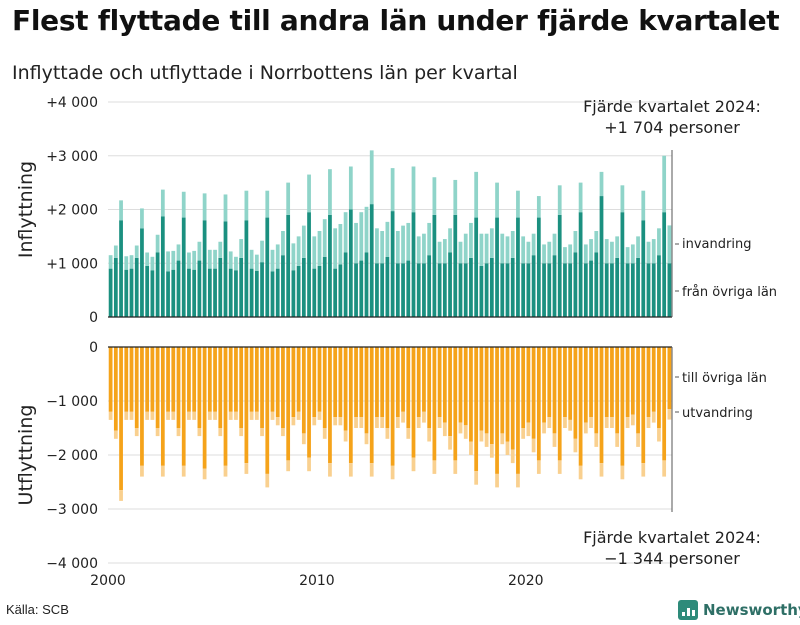  I want to click on inflyttning-annotation-line: +1 704 personer, so click(672, 127).